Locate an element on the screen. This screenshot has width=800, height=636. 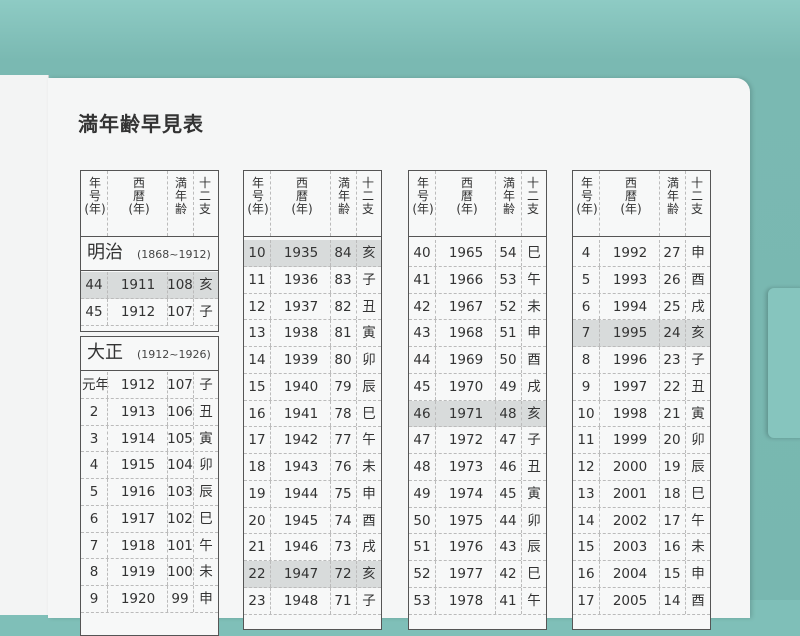
western-year: 1940 is located at coordinates (301, 386).